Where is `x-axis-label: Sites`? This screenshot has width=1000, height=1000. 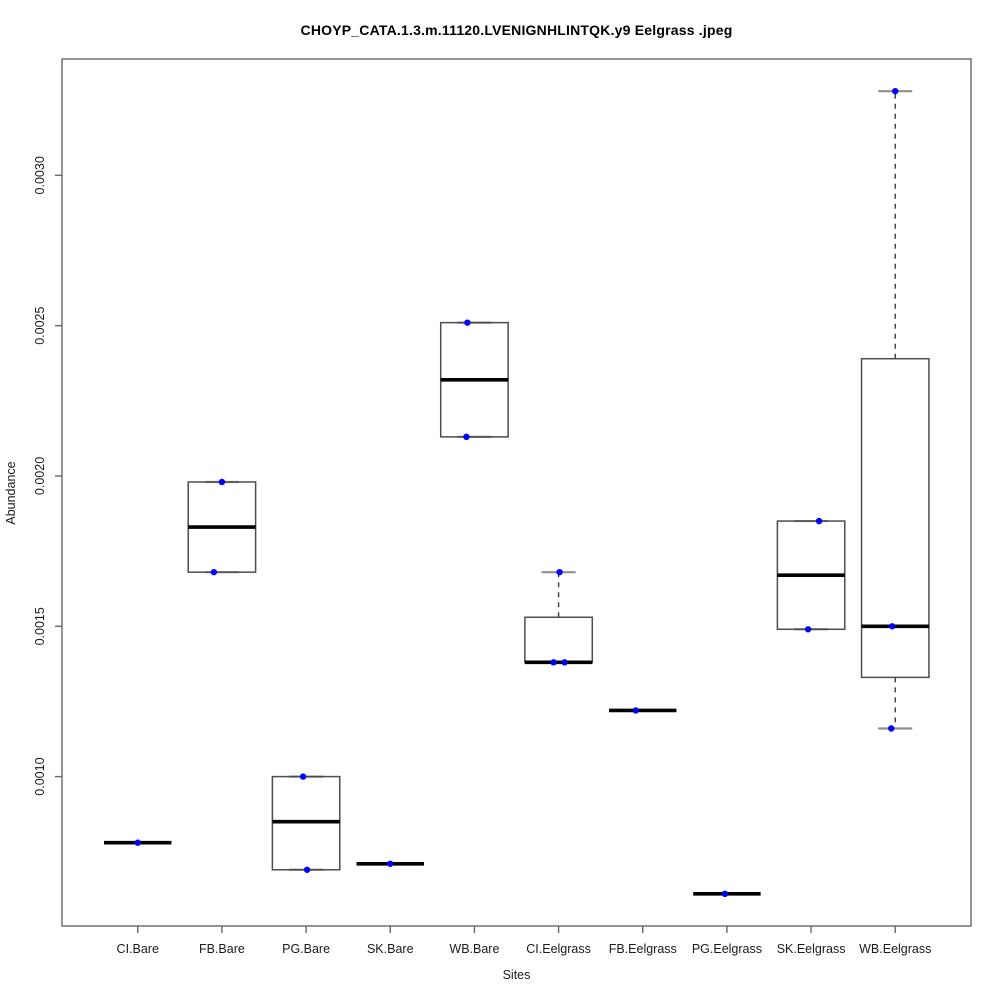
x-axis-label: Sites is located at coordinates (516, 975).